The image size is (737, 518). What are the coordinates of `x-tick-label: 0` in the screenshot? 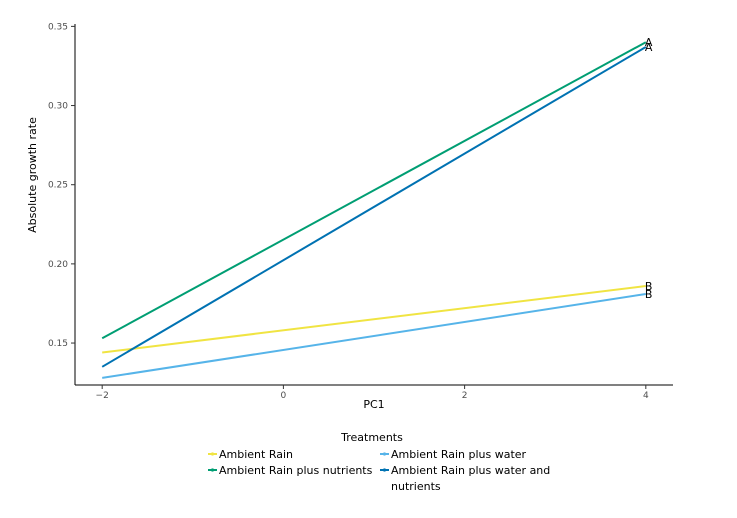 It's located at (284, 396).